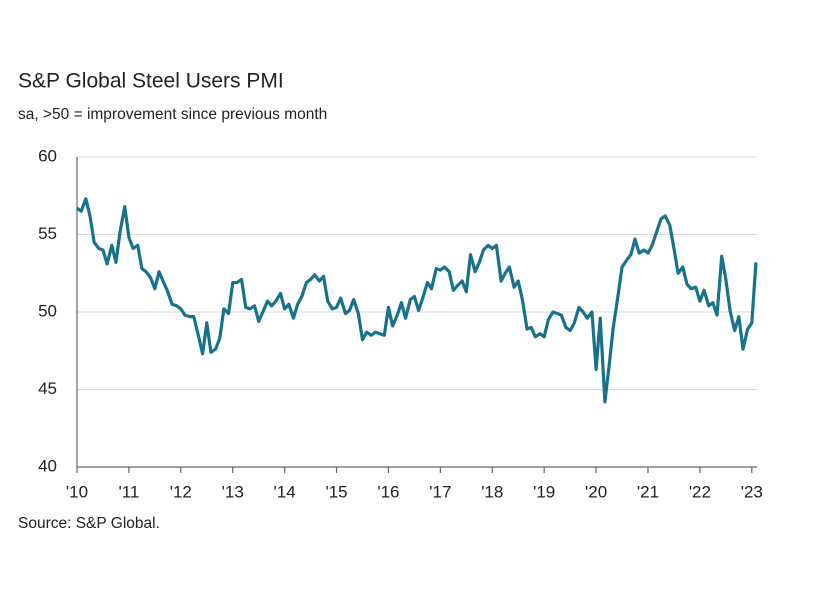  I want to click on y-tick-label: 40, so click(47, 465).